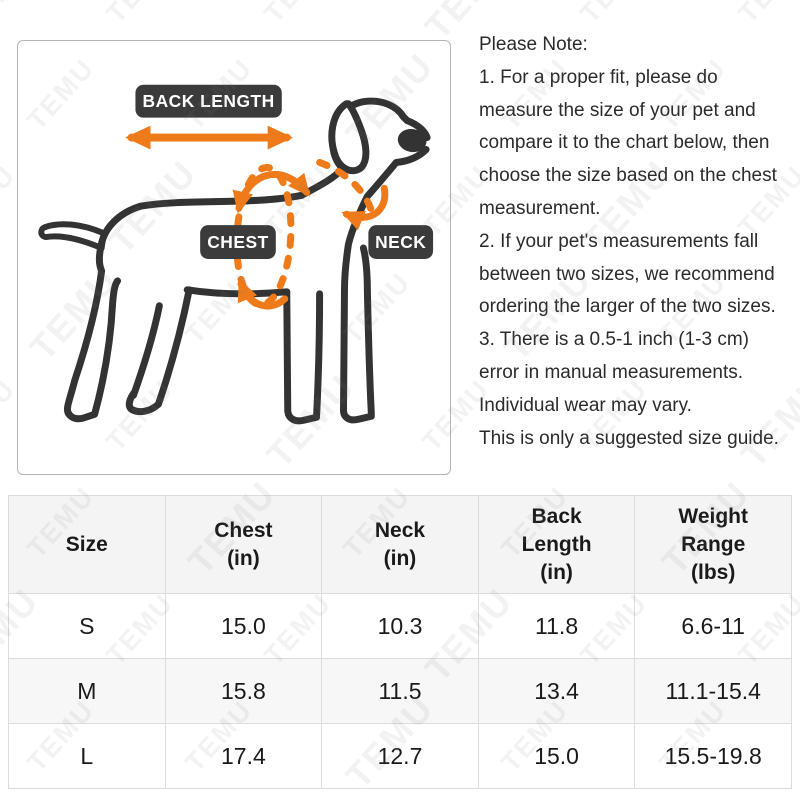 The height and width of the screenshot is (800, 800). I want to click on dog-chest-front, so click(385, 280).